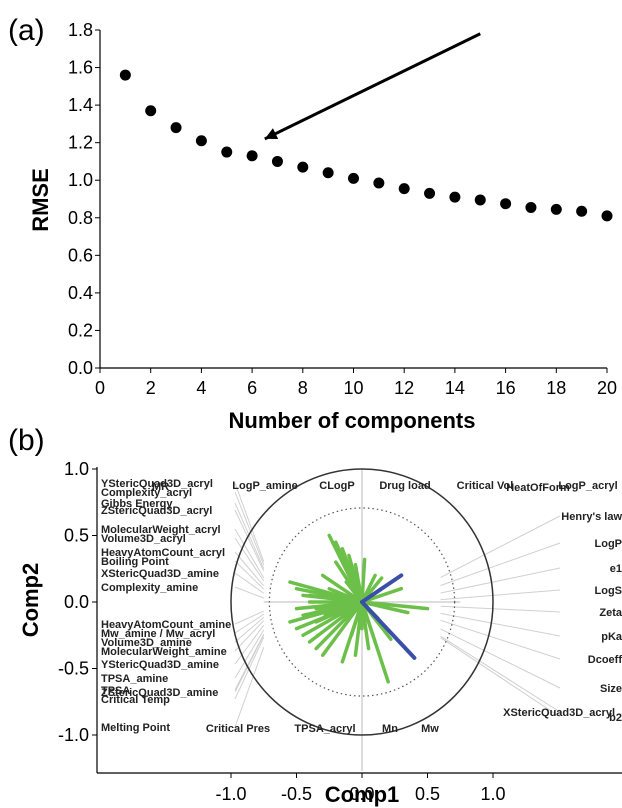 The width and height of the screenshot is (622, 808). Describe the element at coordinates (80, 255) in the screenshot. I see `panel-a-y-tick-label: 0.6` at that location.